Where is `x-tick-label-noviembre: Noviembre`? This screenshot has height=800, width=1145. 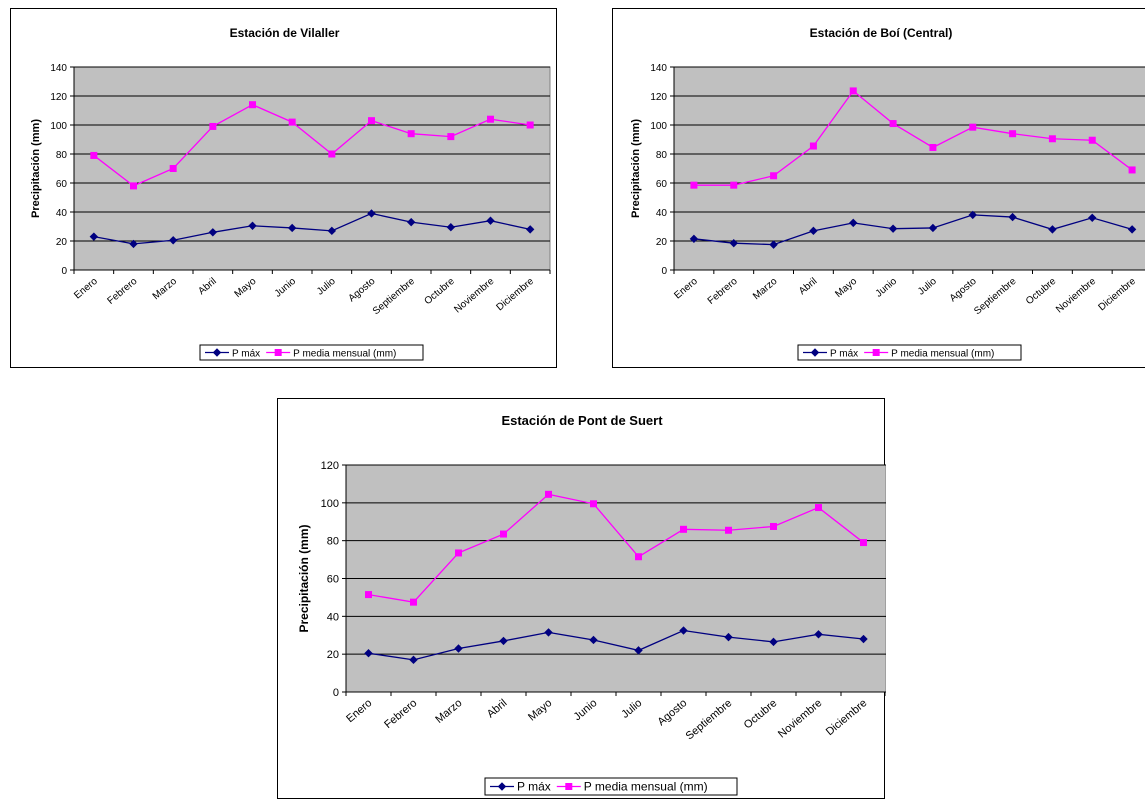 x-tick-label-noviembre: Noviembre is located at coordinates (474, 296).